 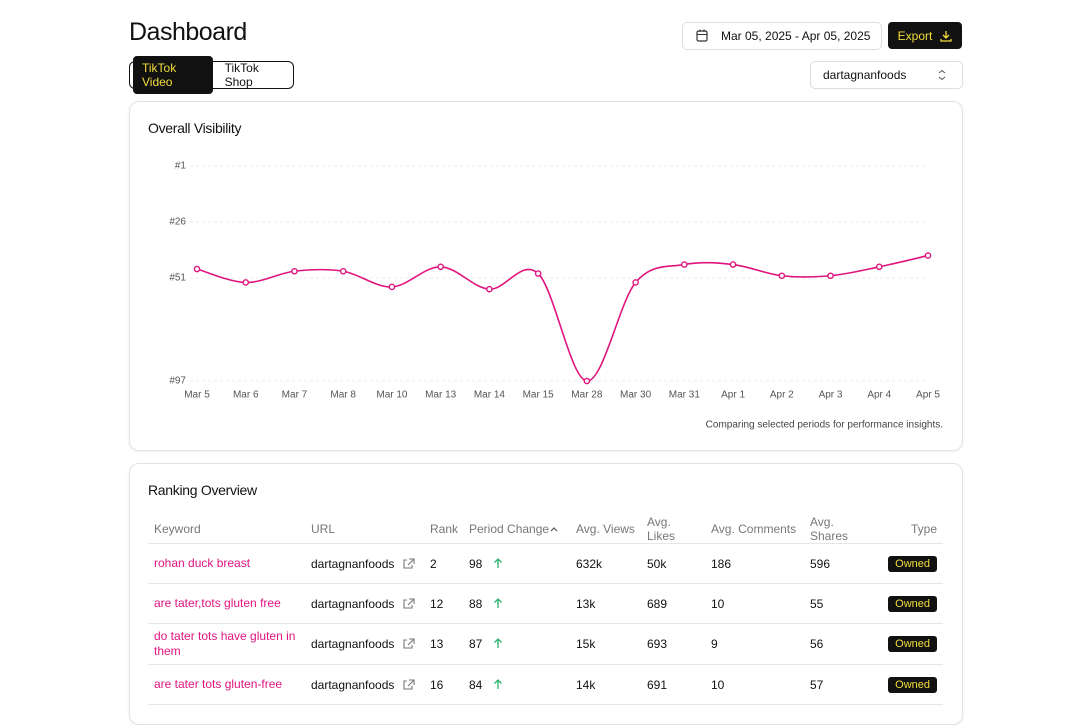 What do you see at coordinates (754, 563) in the screenshot?
I see `table-cell: 186` at bounding box center [754, 563].